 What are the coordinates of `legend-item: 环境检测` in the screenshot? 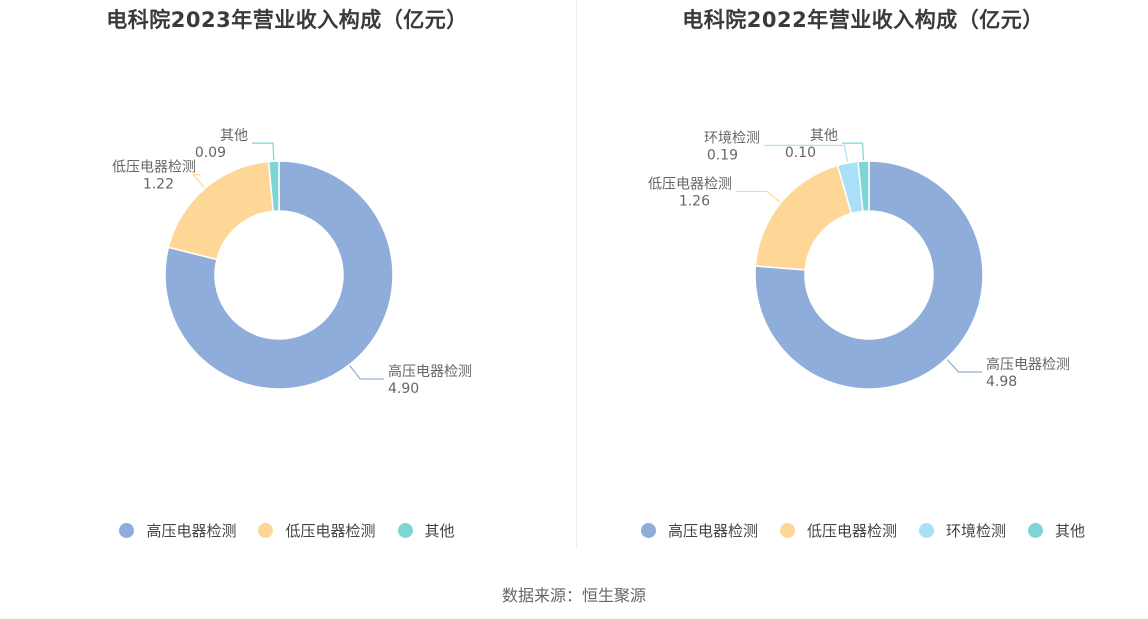 It's located at (962, 530).